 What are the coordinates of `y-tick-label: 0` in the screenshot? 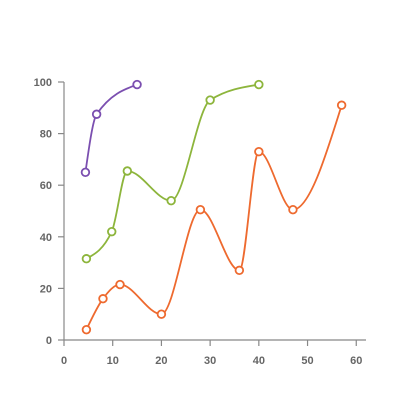 It's located at (49, 341).